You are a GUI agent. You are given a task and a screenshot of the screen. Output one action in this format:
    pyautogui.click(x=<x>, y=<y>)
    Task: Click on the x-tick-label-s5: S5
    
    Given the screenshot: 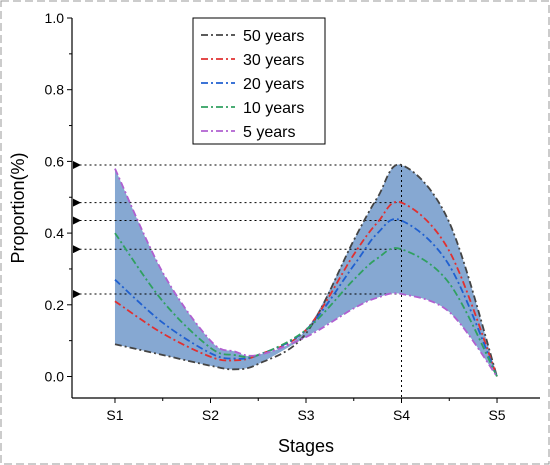 What is the action you would take?
    pyautogui.click(x=496, y=415)
    